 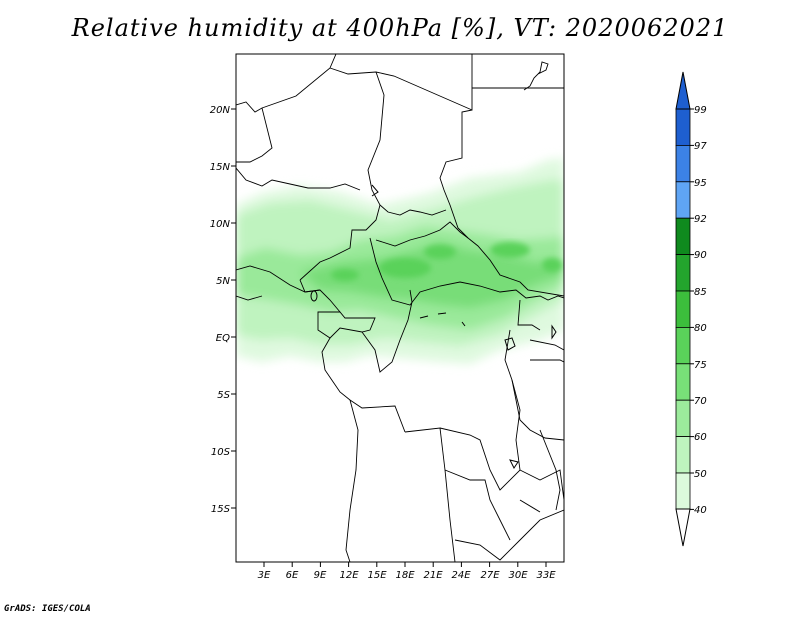 I want to click on lat-label-10s: 10S, so click(x=221, y=452).